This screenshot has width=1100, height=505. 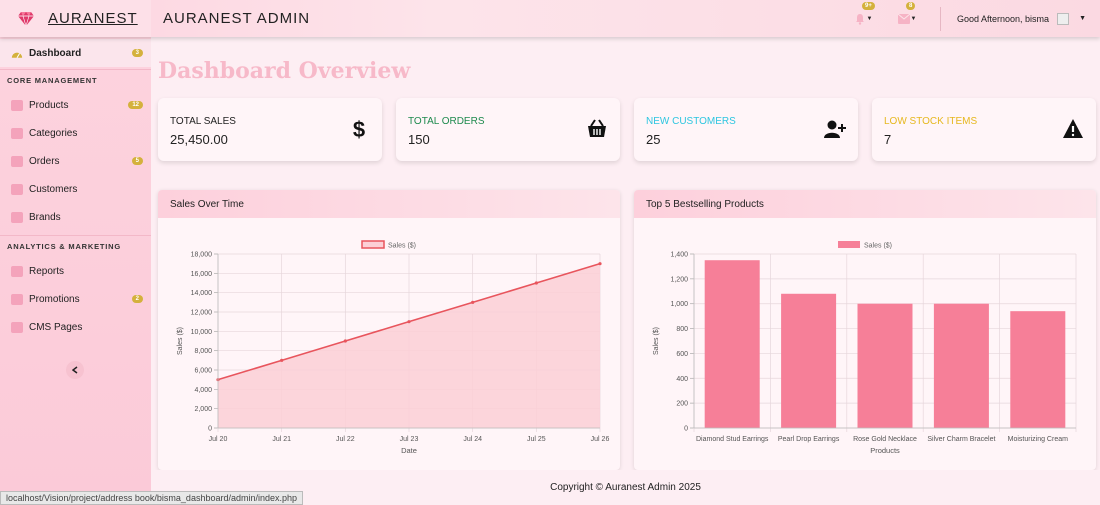 I want to click on y-tick-label: 600, so click(x=682, y=354).